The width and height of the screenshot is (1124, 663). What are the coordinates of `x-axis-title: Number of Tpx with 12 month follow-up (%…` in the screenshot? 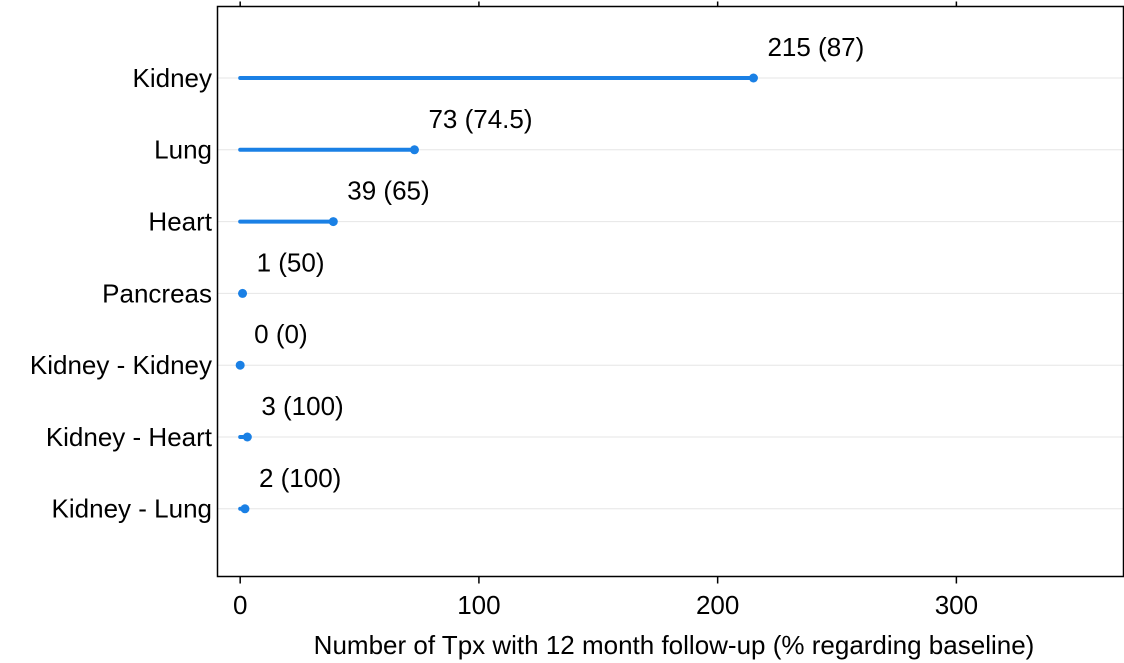 It's located at (674, 645).